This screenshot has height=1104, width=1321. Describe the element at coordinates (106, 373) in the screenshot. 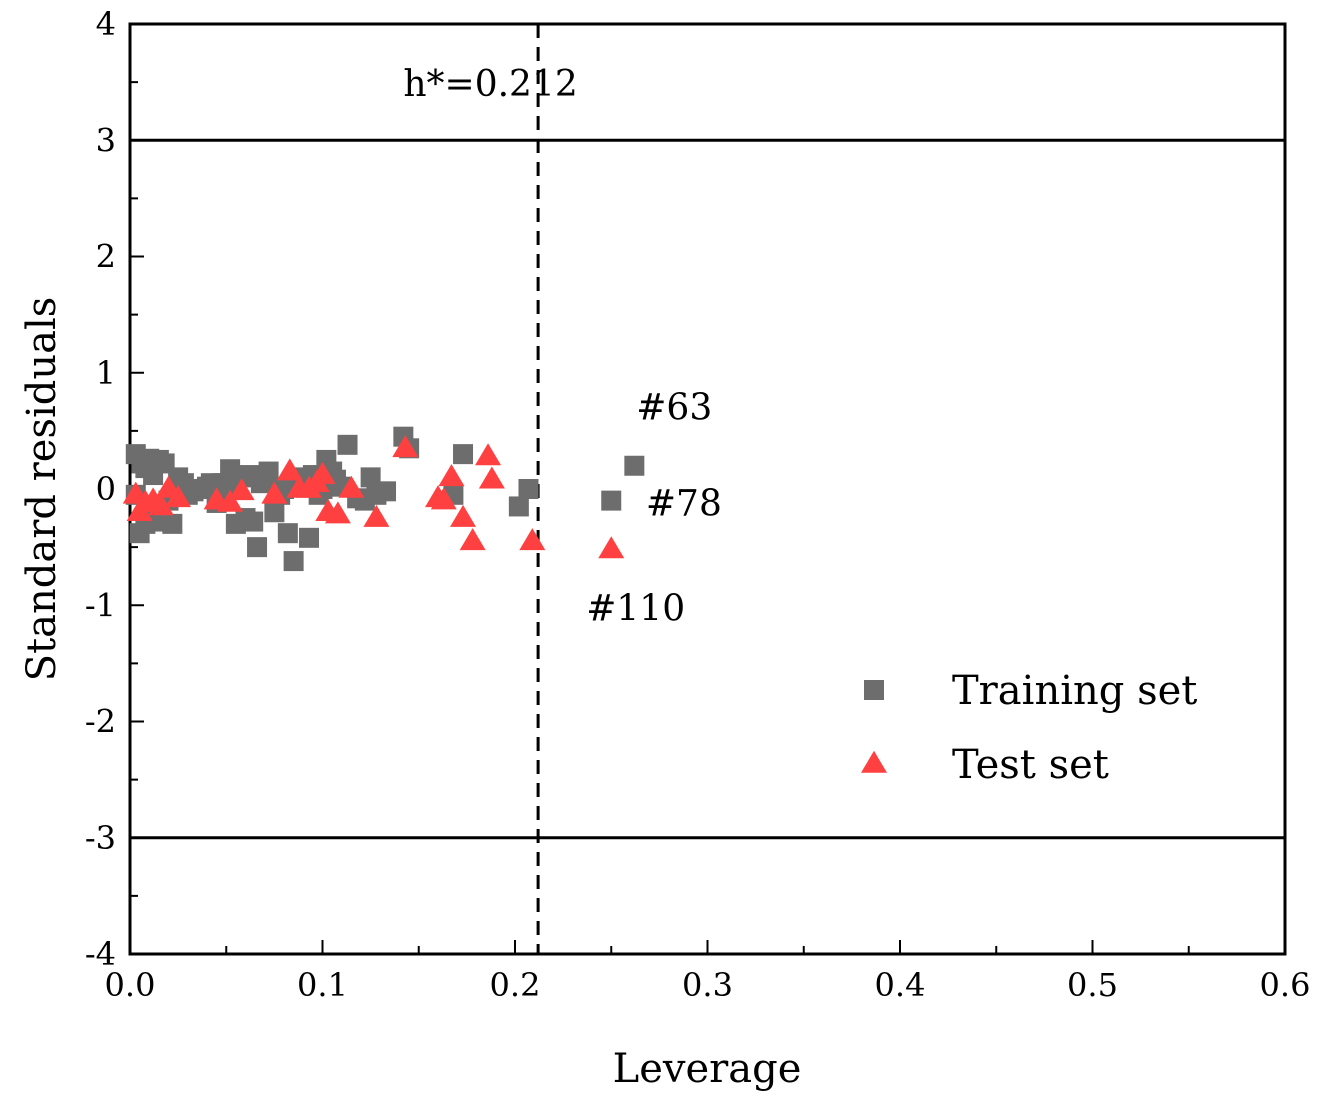

I see `y-tick-label: 1` at that location.